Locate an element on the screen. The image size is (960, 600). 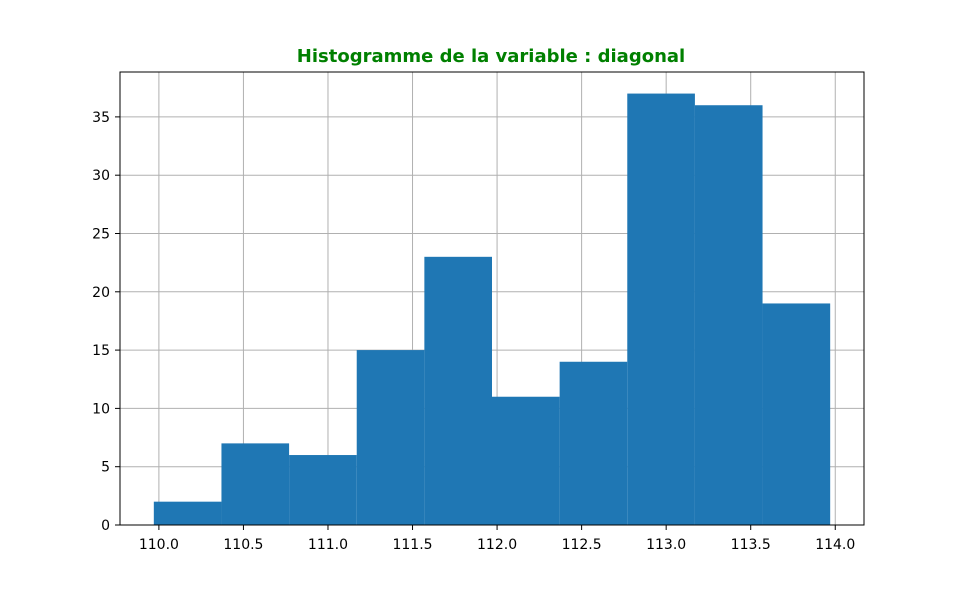
y-tick-label: 35 is located at coordinates (101, 118).